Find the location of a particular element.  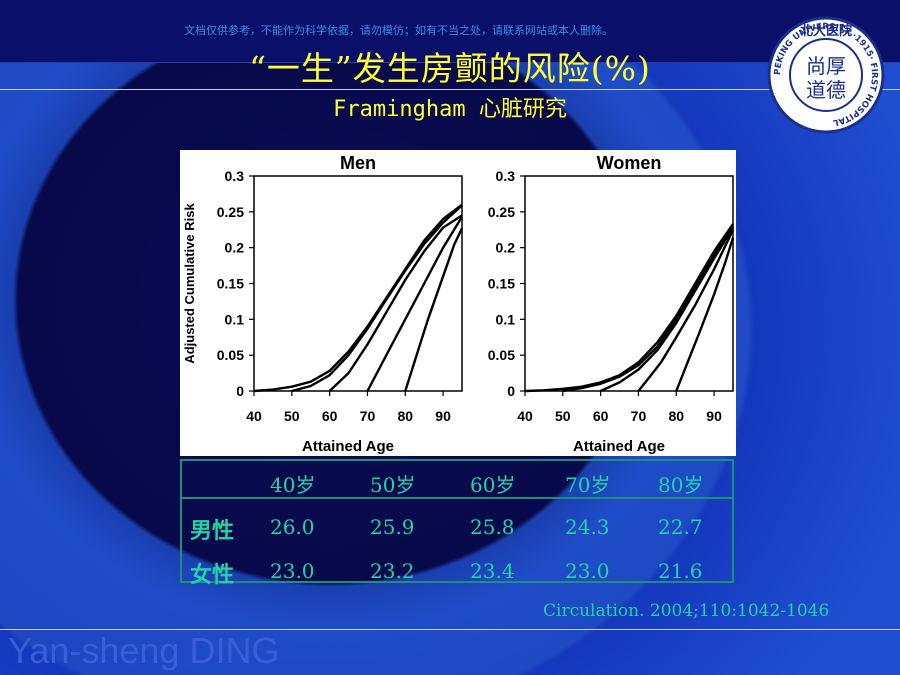

men-y-axis-label: Adjusted Cumulative Risk is located at coordinates (189, 283).